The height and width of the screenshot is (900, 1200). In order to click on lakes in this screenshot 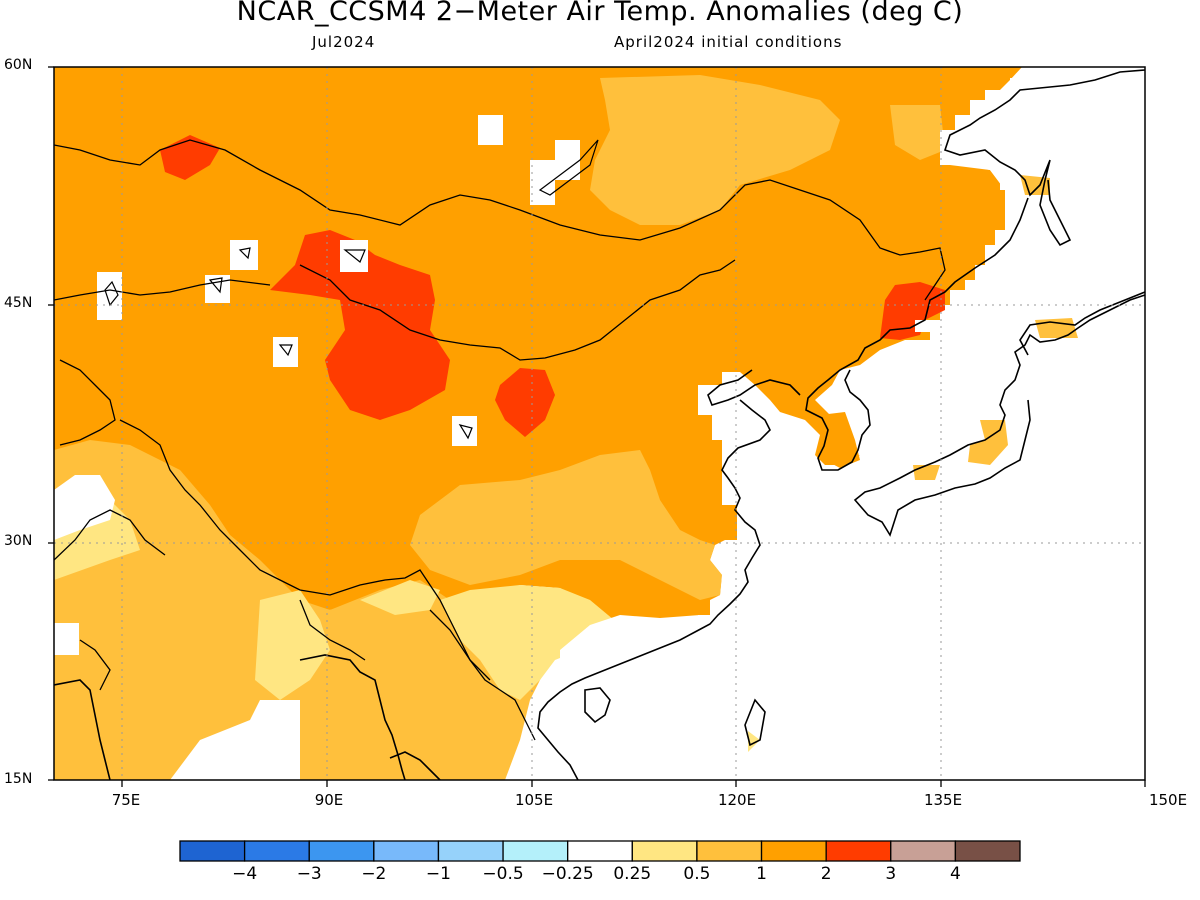, I will do `click(351, 289)`.